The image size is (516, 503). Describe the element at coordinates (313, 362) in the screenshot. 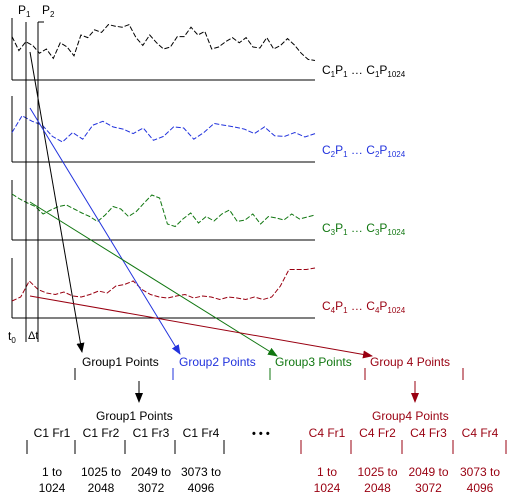

I see `group3-points-label: Group3 Points` at that location.